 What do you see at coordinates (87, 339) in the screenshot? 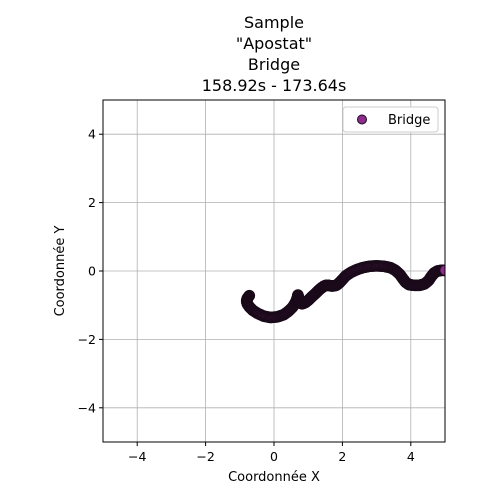
I see `y-tick-label: −2` at bounding box center [87, 339].